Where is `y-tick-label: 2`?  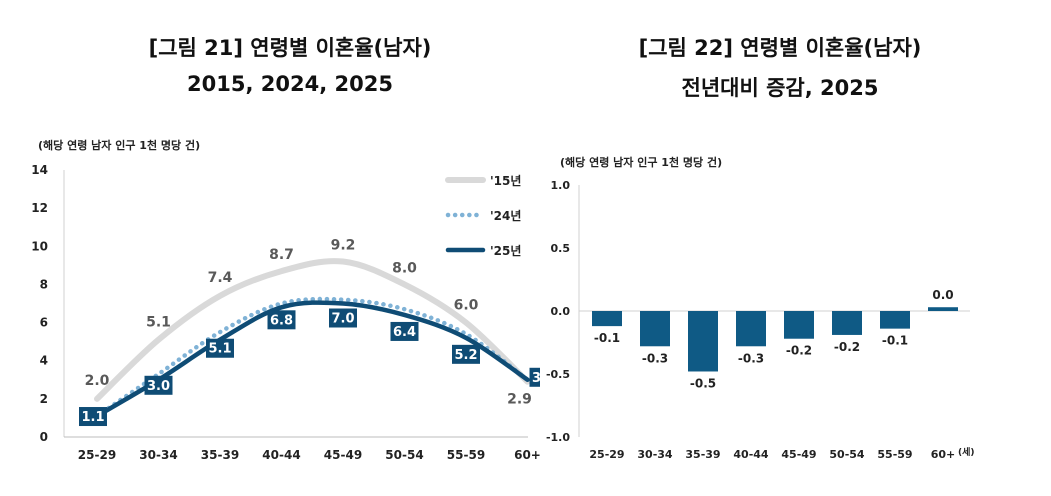
y-tick-label: 2 is located at coordinates (44, 399).